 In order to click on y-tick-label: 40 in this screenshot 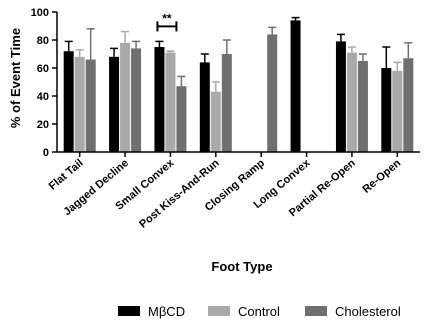, I will do `click(43, 97)`.